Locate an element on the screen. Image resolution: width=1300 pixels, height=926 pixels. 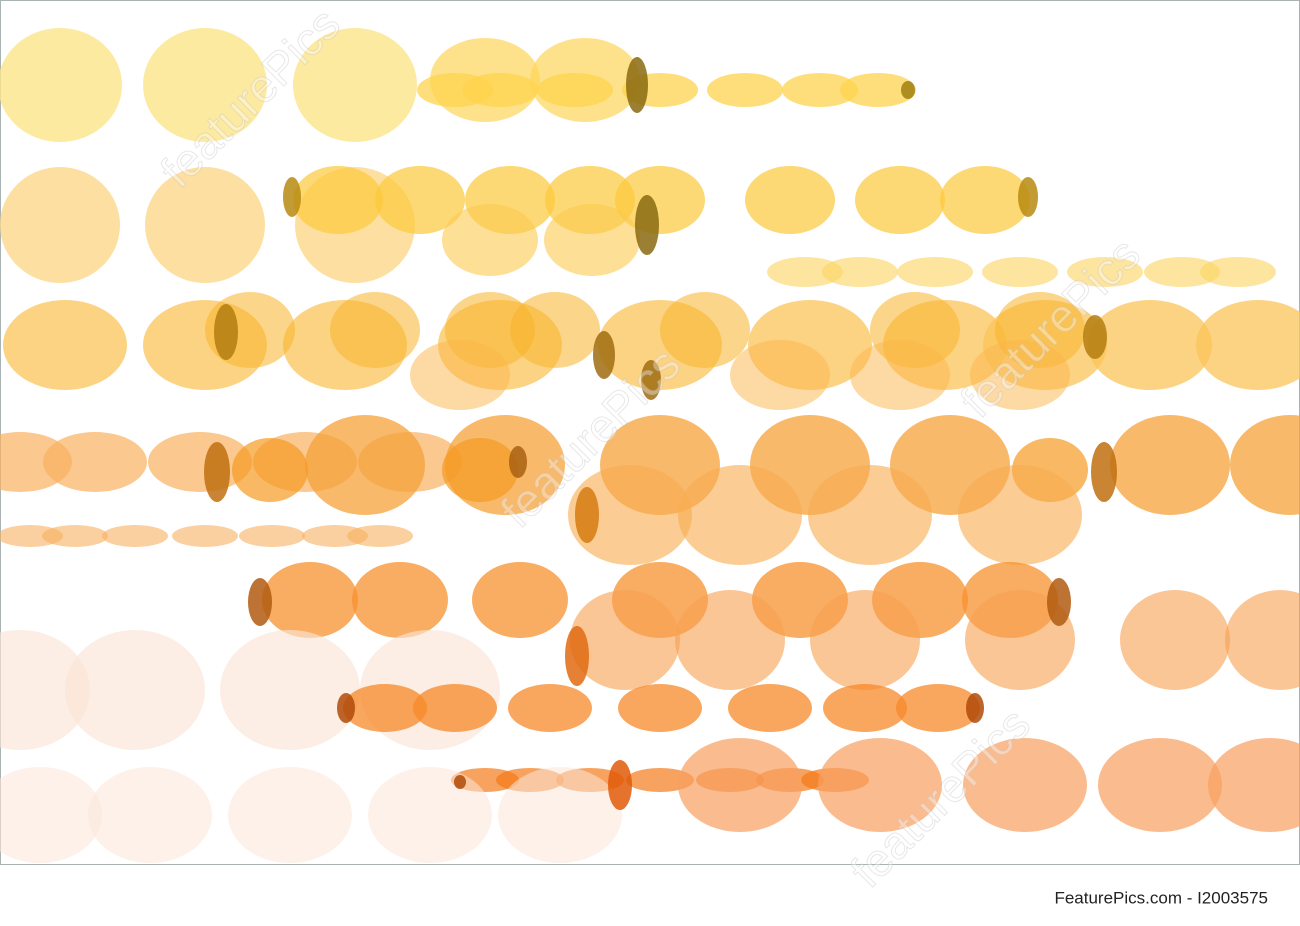
footer-credit: FeaturePics.com - I2003575 is located at coordinates (1161, 897).